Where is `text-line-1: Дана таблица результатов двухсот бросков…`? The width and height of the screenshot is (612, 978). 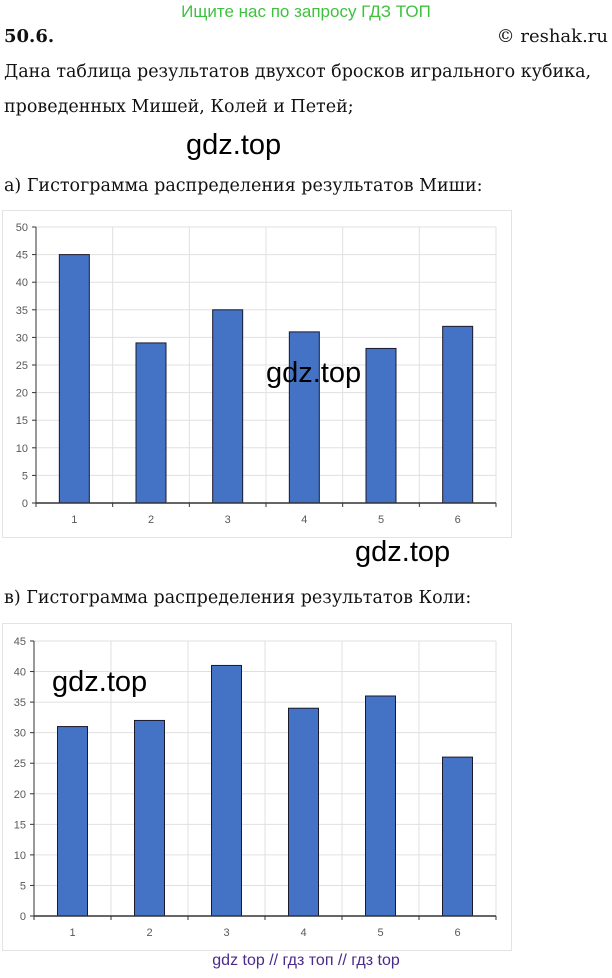
text-line-1: Дана таблица результатов двухсот бросков… is located at coordinates (298, 72).